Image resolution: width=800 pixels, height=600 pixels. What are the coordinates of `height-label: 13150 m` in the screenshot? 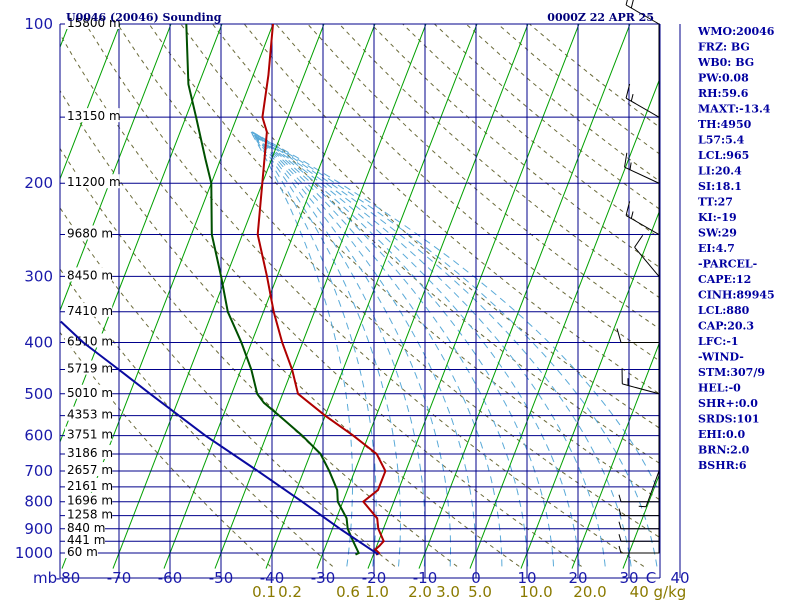 It's located at (94, 116).